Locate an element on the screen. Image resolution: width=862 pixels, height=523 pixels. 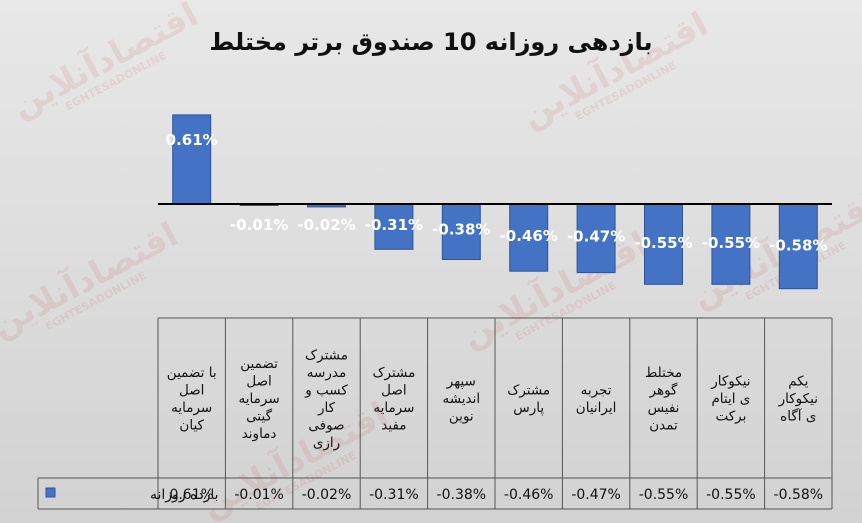
data-label: -0.01% is located at coordinates (259, 225).